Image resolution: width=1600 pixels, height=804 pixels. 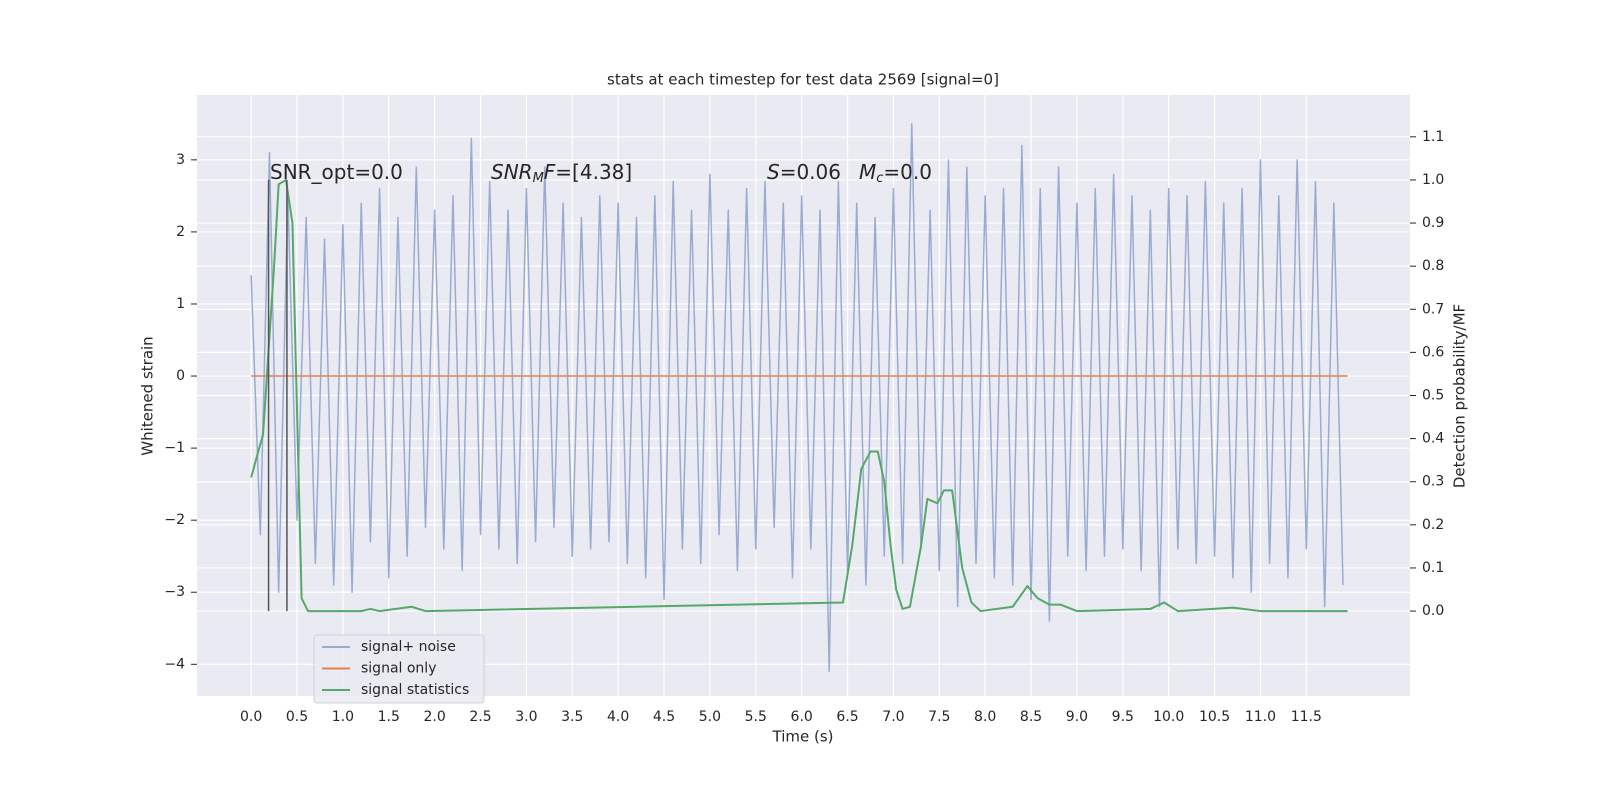 I want to click on annotation: Mc=0.0, so click(x=895, y=173).